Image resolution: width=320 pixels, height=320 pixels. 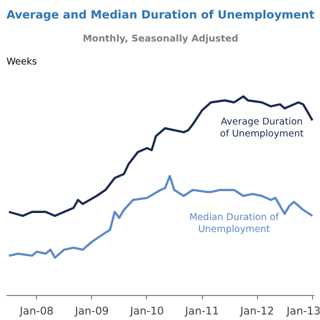 I want to click on chart-subtitle: Monthly, Seasonally Adjusted, so click(x=160, y=39).